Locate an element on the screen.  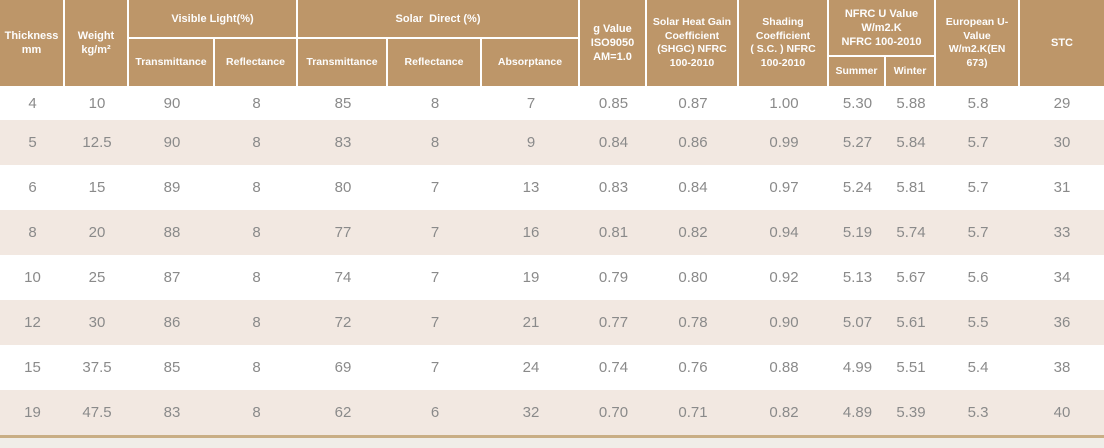
table-cell: 0.92 is located at coordinates (784, 277).